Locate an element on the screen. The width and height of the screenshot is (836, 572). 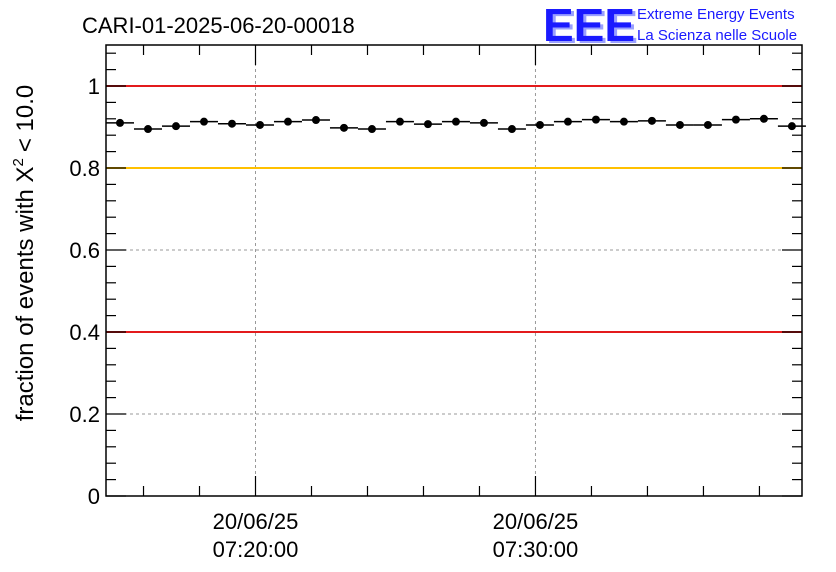
y-tick-label: 0.2 is located at coordinates (84, 414).